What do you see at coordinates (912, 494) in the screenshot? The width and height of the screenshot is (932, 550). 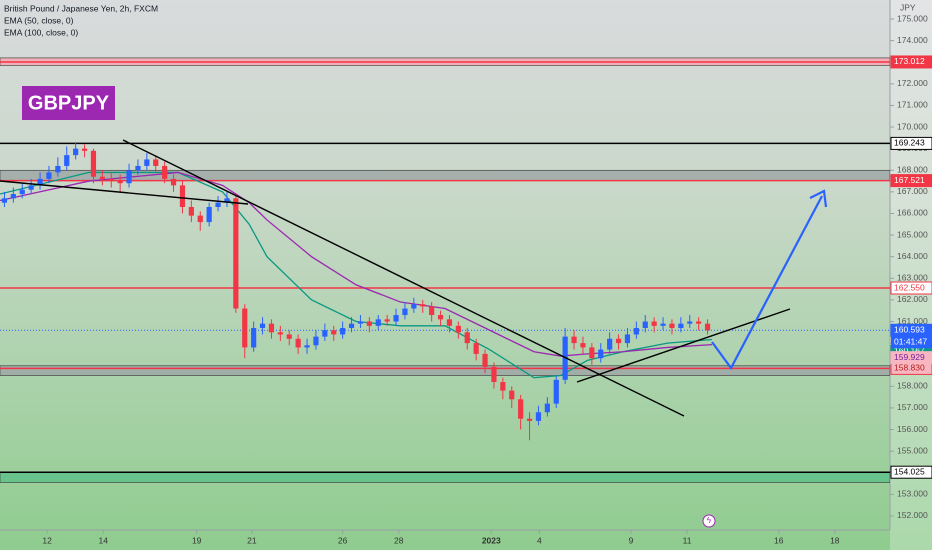 I see `y-tick-label: 153.000` at bounding box center [912, 494].